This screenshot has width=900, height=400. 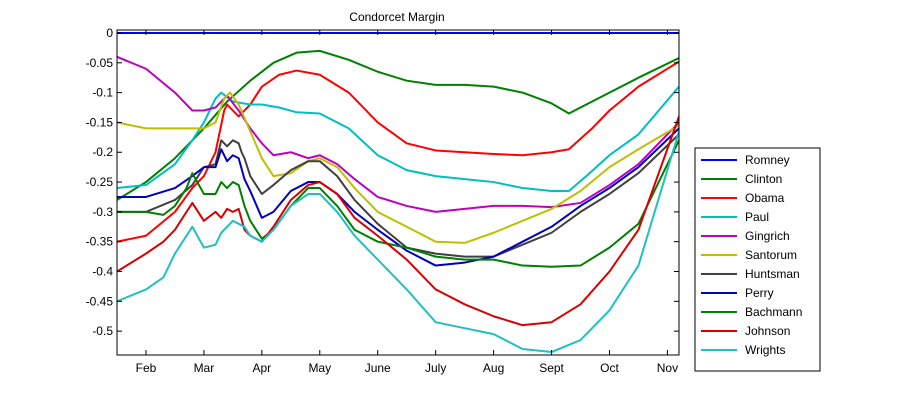 I want to click on chart-title: Condorcet Margin, so click(x=396, y=17).